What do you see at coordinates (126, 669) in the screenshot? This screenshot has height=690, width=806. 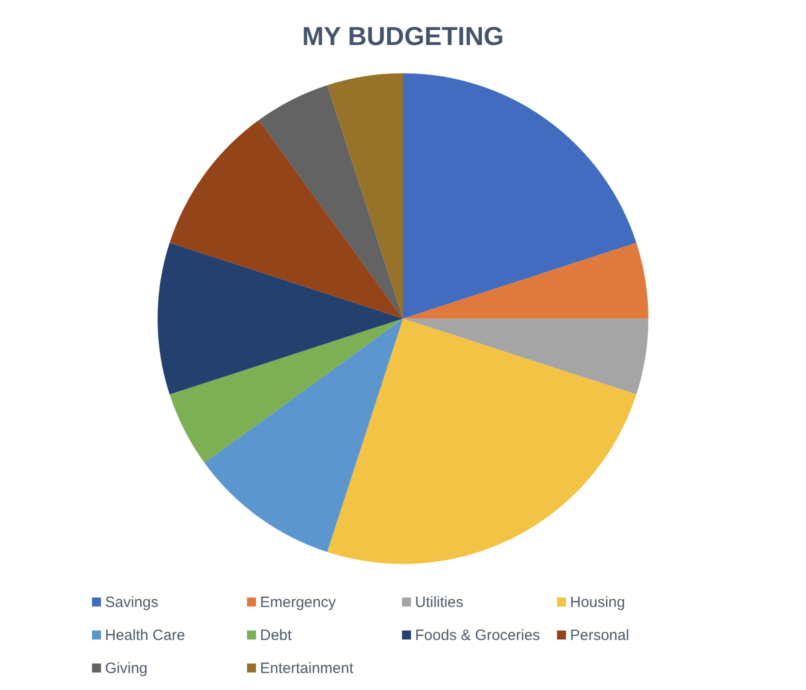 I see `legend-label: Giving` at bounding box center [126, 669].